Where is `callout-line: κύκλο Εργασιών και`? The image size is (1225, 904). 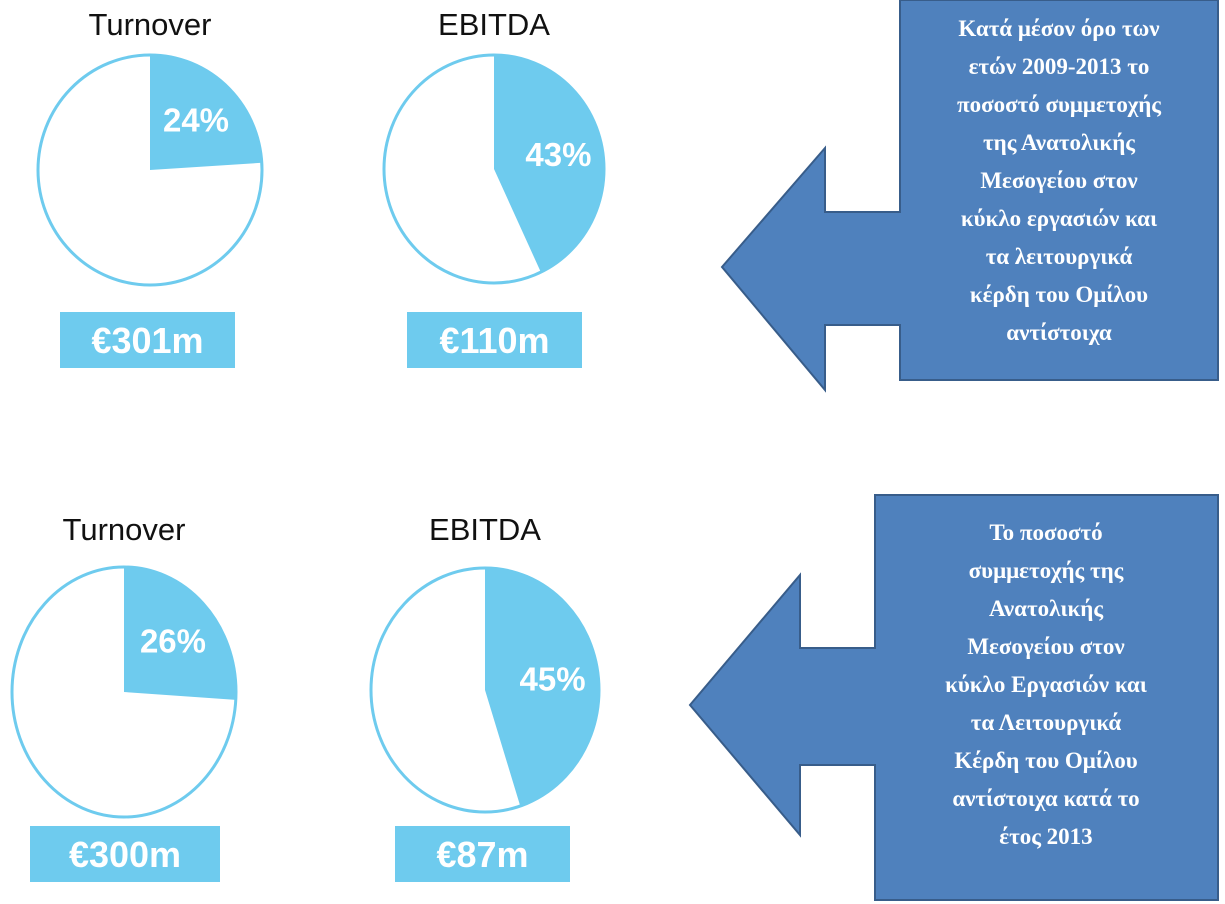 callout-line: κύκλο Εργασιών και is located at coordinates (1046, 684).